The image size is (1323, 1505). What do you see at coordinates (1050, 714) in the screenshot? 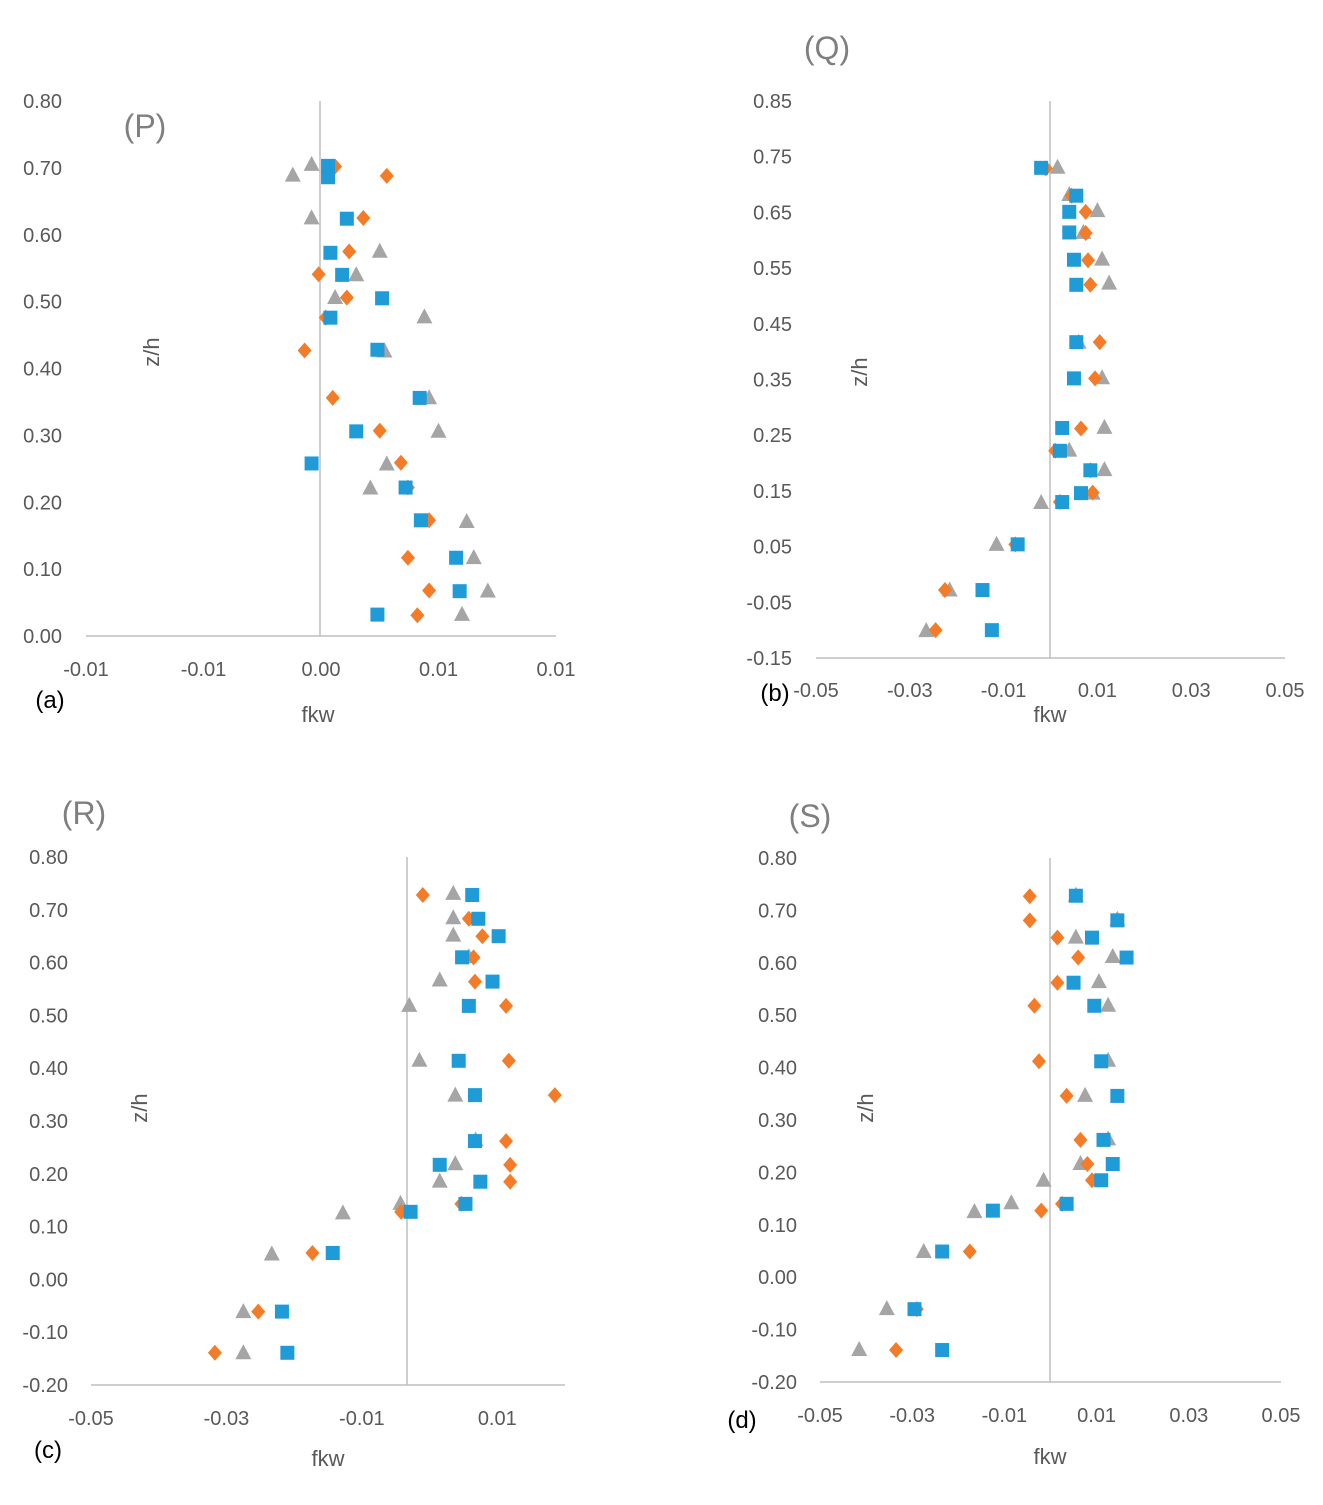
I see `panel-b-x-axis-title: fkw` at bounding box center [1050, 714].